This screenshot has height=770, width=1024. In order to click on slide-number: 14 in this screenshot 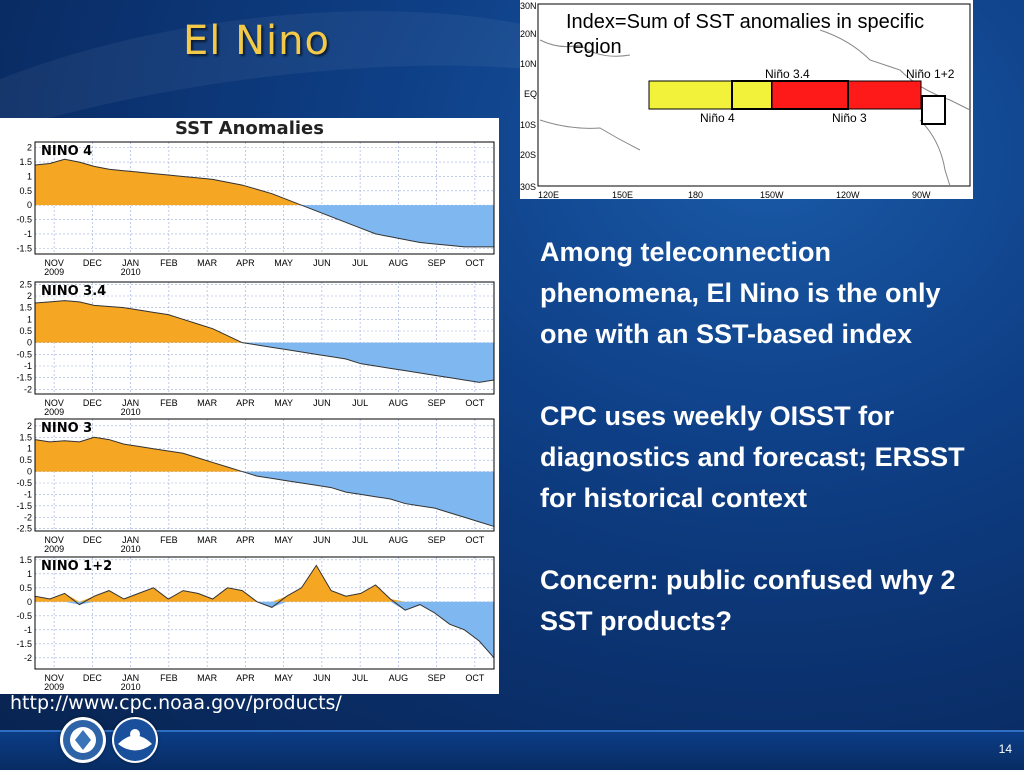, I will do `click(1005, 749)`.